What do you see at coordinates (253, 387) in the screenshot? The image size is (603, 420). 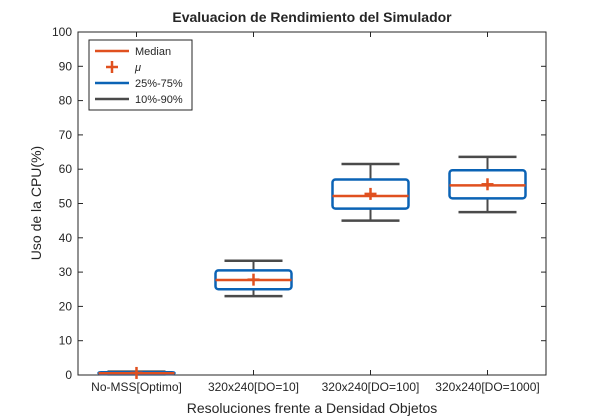 I see `x-tick-label: 320x240[DO=10]` at bounding box center [253, 387].